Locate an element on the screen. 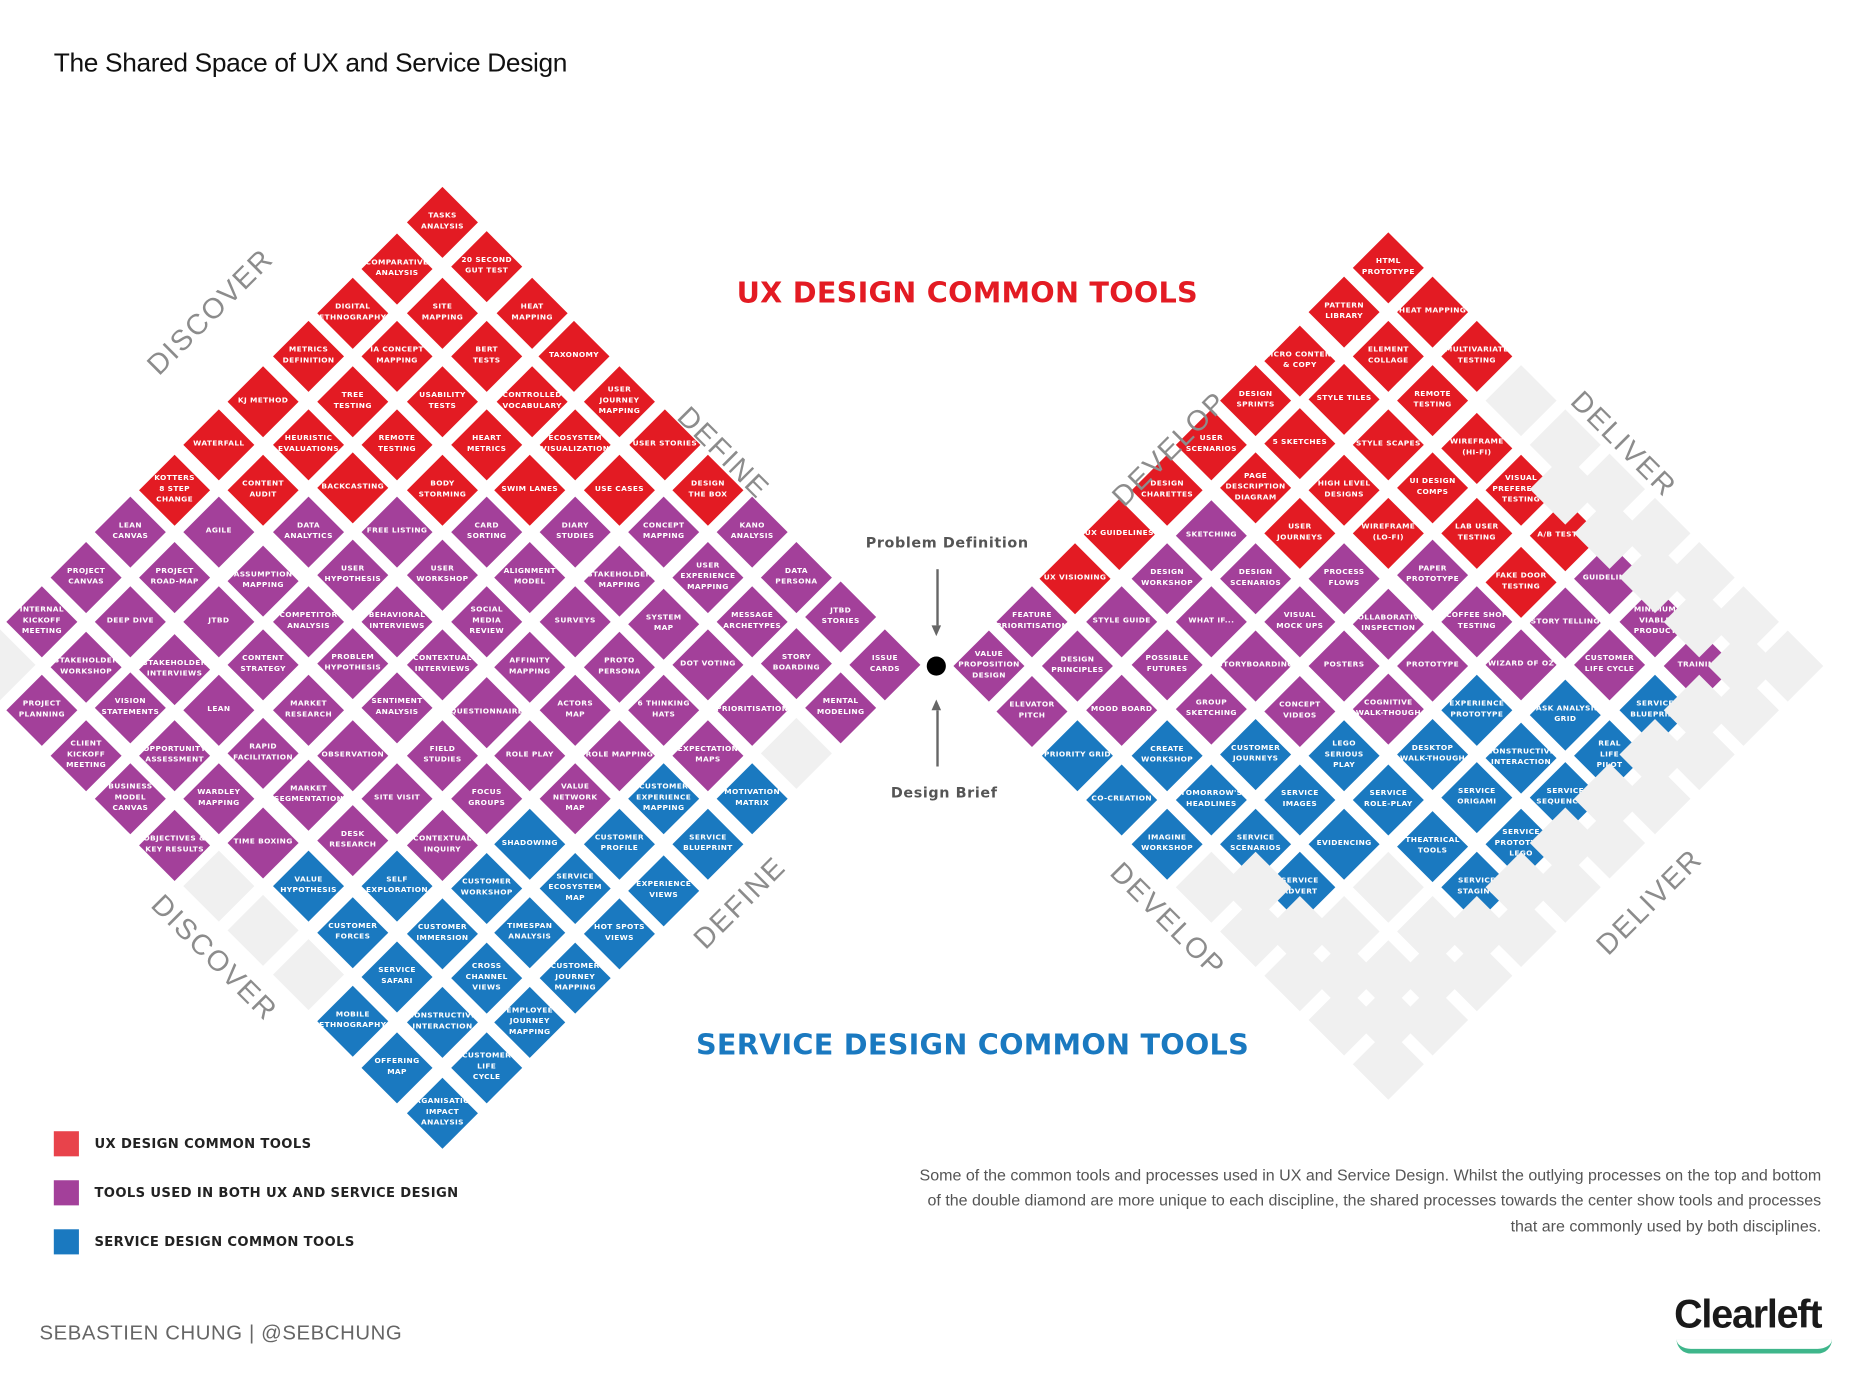 The height and width of the screenshot is (1379, 1875). tile-label: Mood Board is located at coordinates (1121, 709).